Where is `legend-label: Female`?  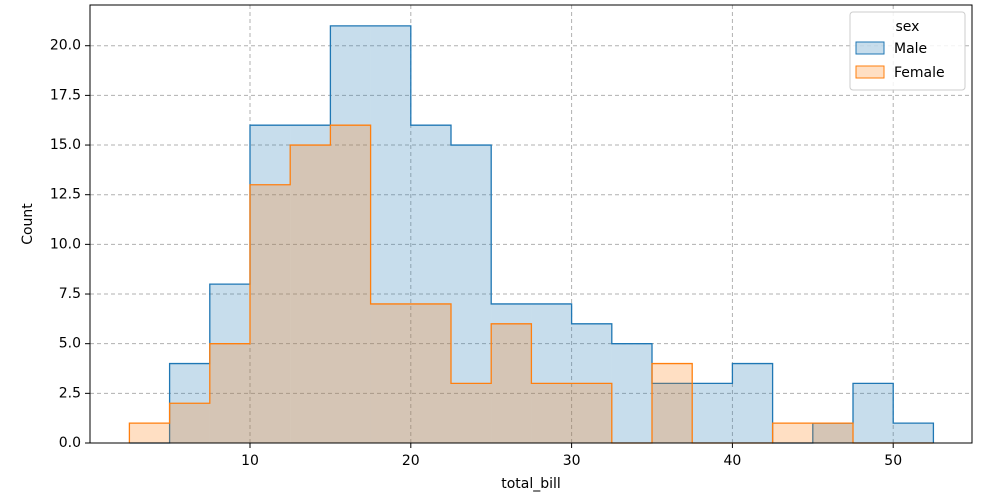
legend-label: Female is located at coordinates (919, 73).